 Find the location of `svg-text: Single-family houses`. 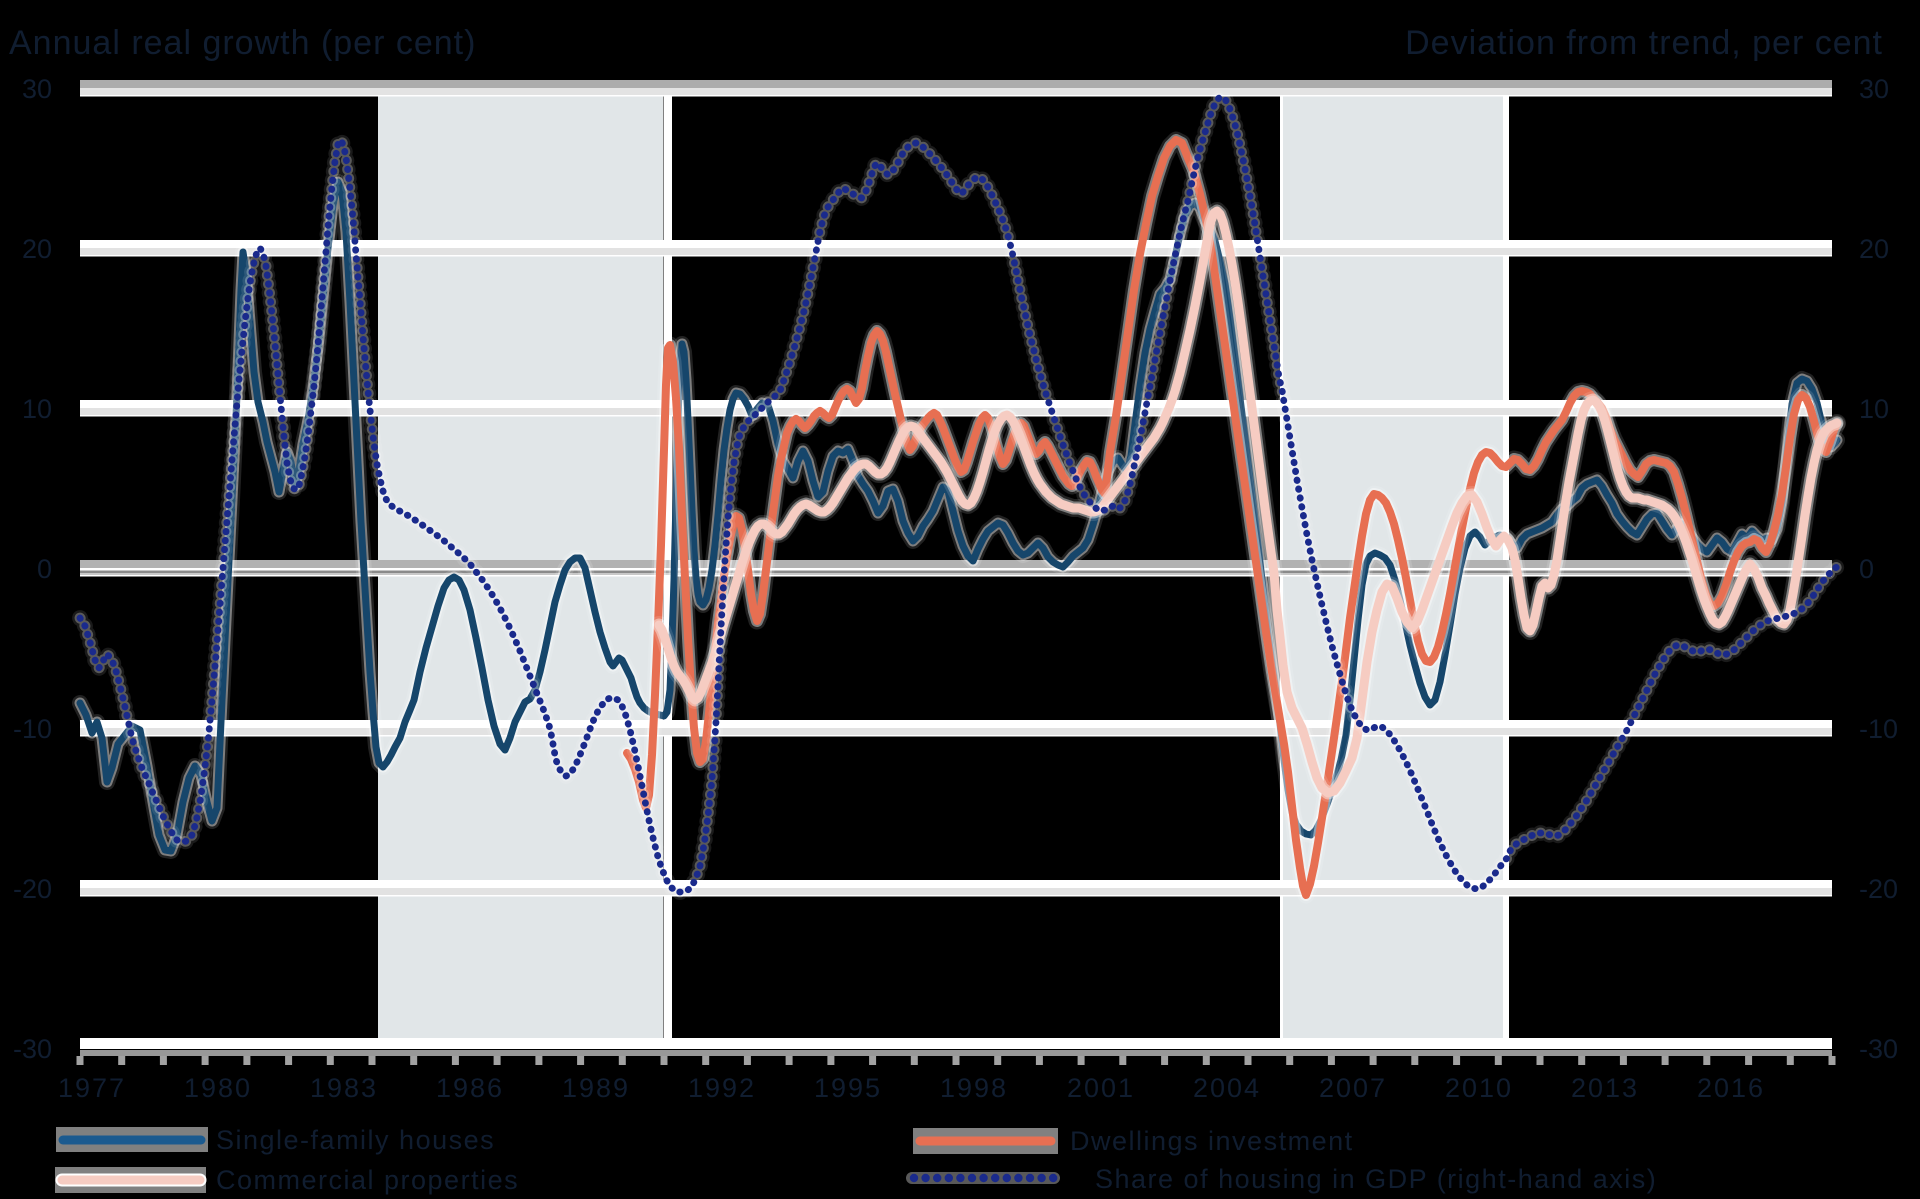

svg-text: Single-family houses is located at coordinates (355, 1140).